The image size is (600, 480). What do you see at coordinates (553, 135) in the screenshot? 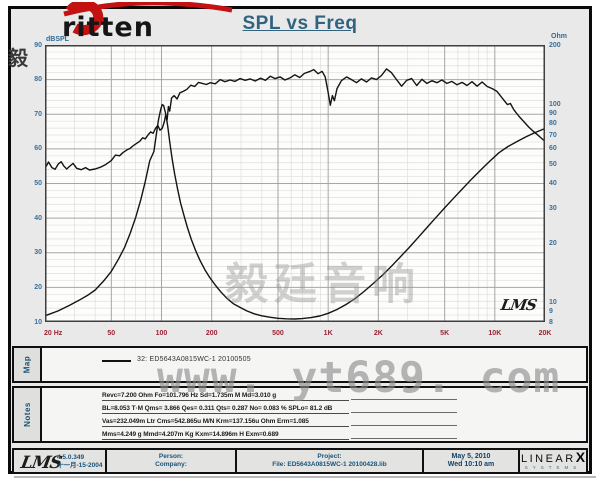
I see `y-right-tick-label: 70` at bounding box center [553, 135].